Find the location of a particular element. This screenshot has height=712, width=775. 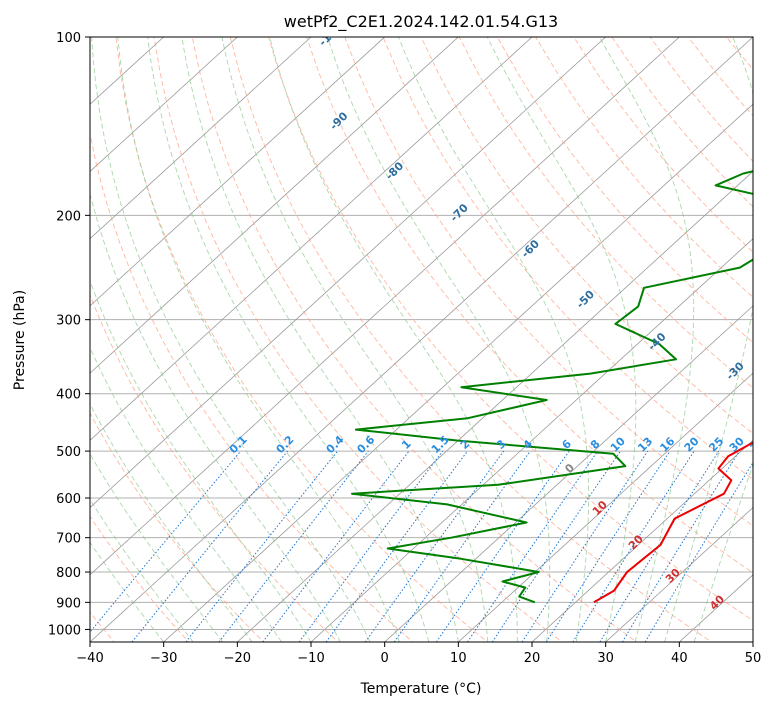

y-axis-ticks: 100 200 300 400 500 600 700 800 900 1000 is located at coordinates (69, 334).